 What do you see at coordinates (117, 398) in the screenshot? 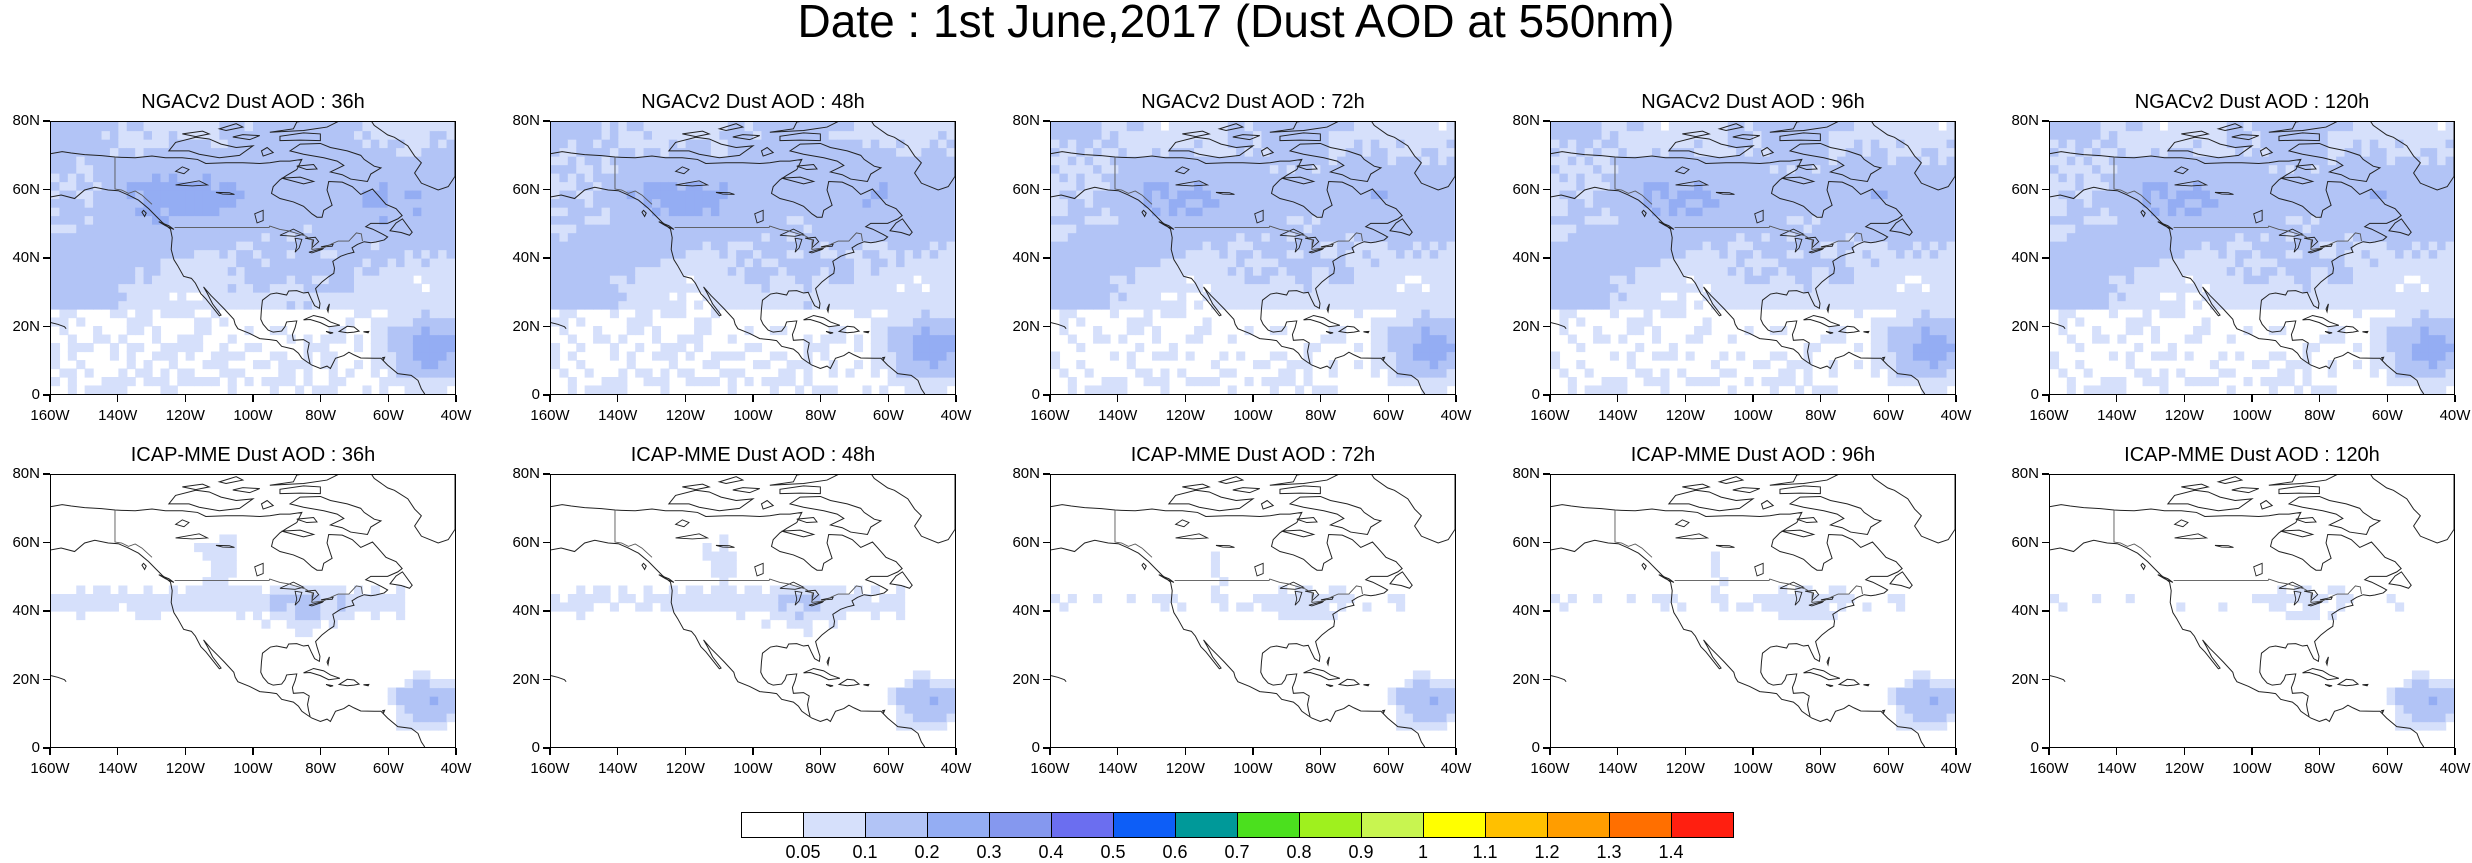
I see `lon-tick` at bounding box center [117, 398].